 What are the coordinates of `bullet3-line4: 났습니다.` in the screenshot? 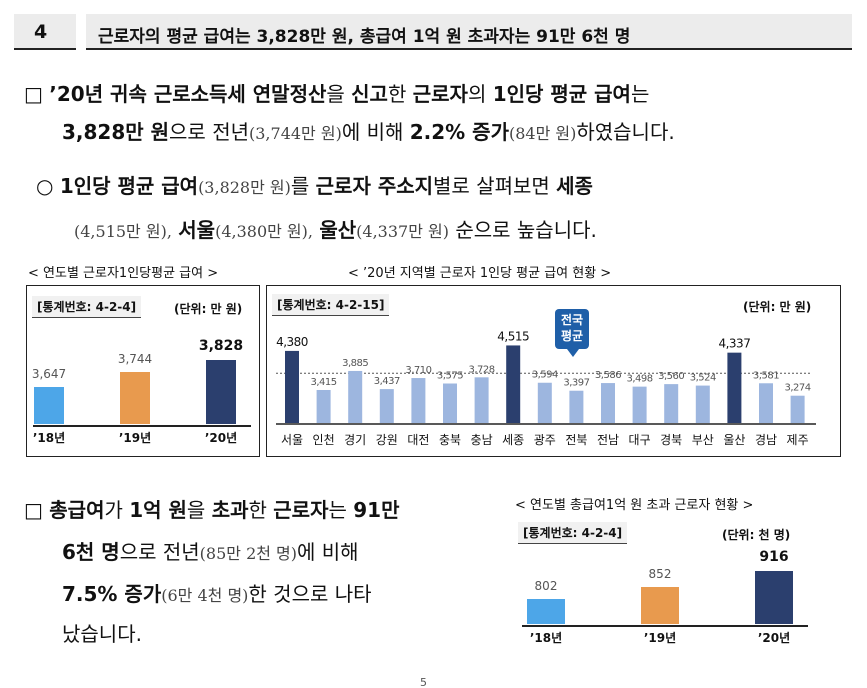 It's located at (102, 634).